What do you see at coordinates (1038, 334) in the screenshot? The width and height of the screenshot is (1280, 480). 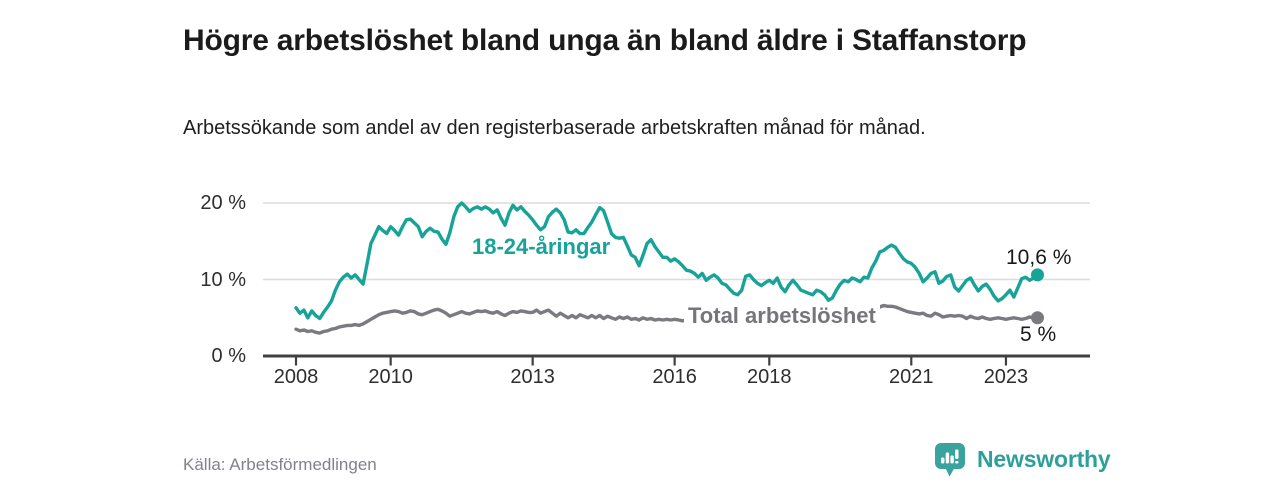 I see `end-value-total: 5 %` at bounding box center [1038, 334].